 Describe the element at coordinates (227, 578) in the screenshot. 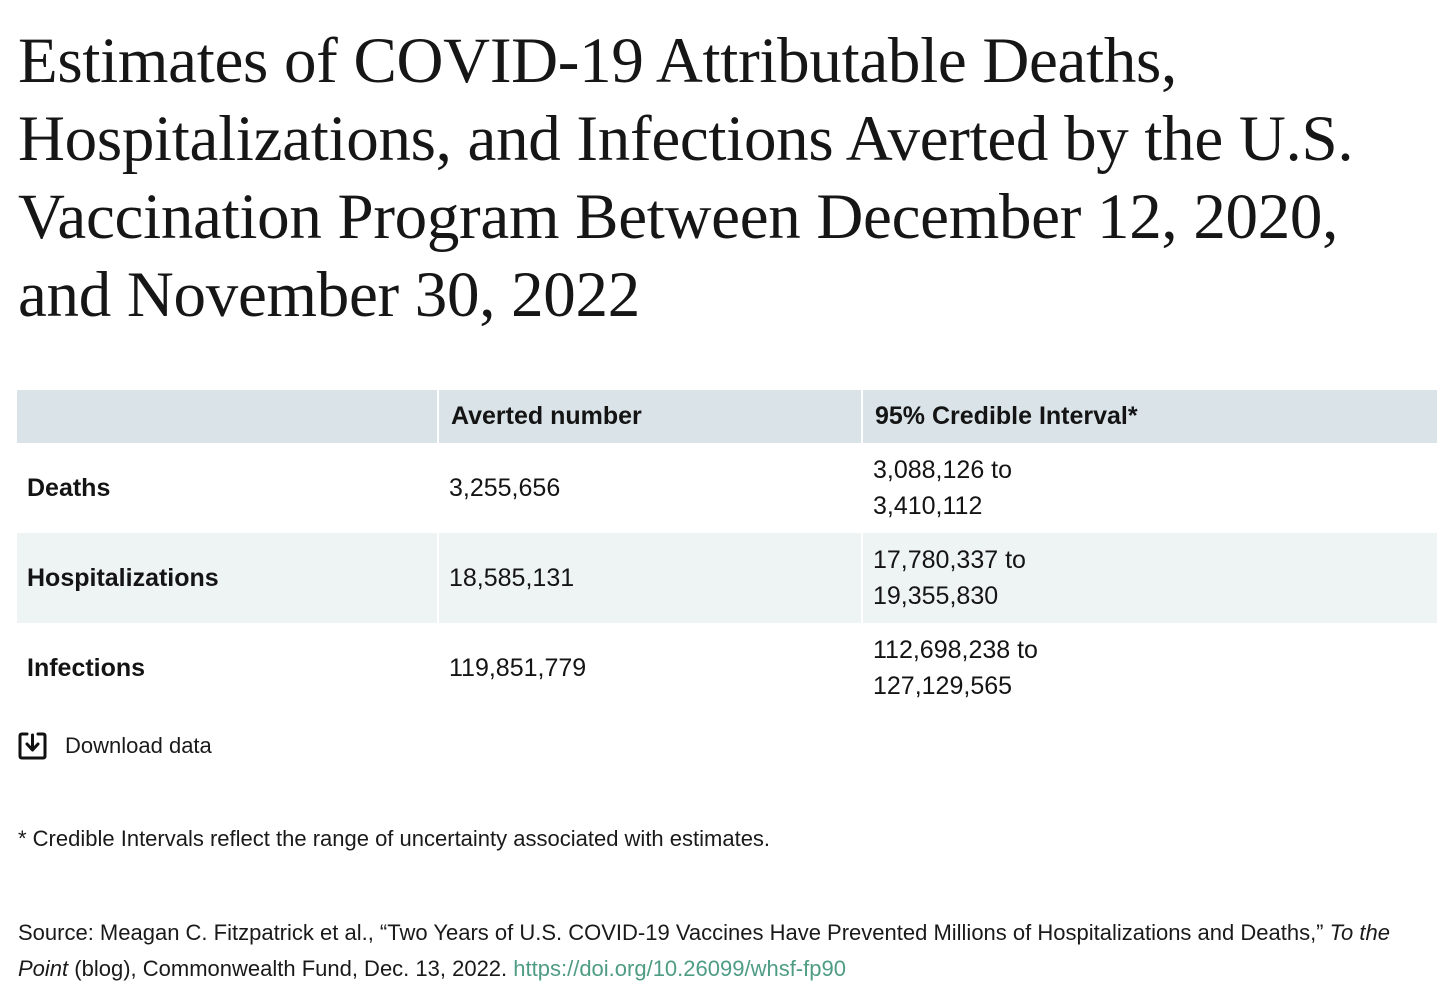

I see `row-label-hospitalizations: Hospitalizations` at that location.